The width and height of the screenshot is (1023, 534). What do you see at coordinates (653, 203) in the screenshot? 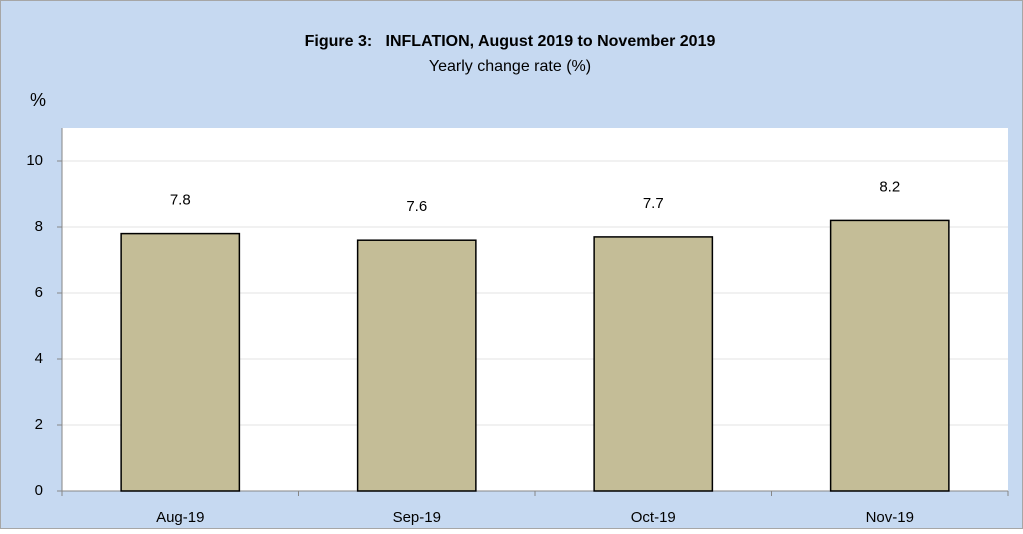
I see `data-label: 7.7` at bounding box center [653, 203].